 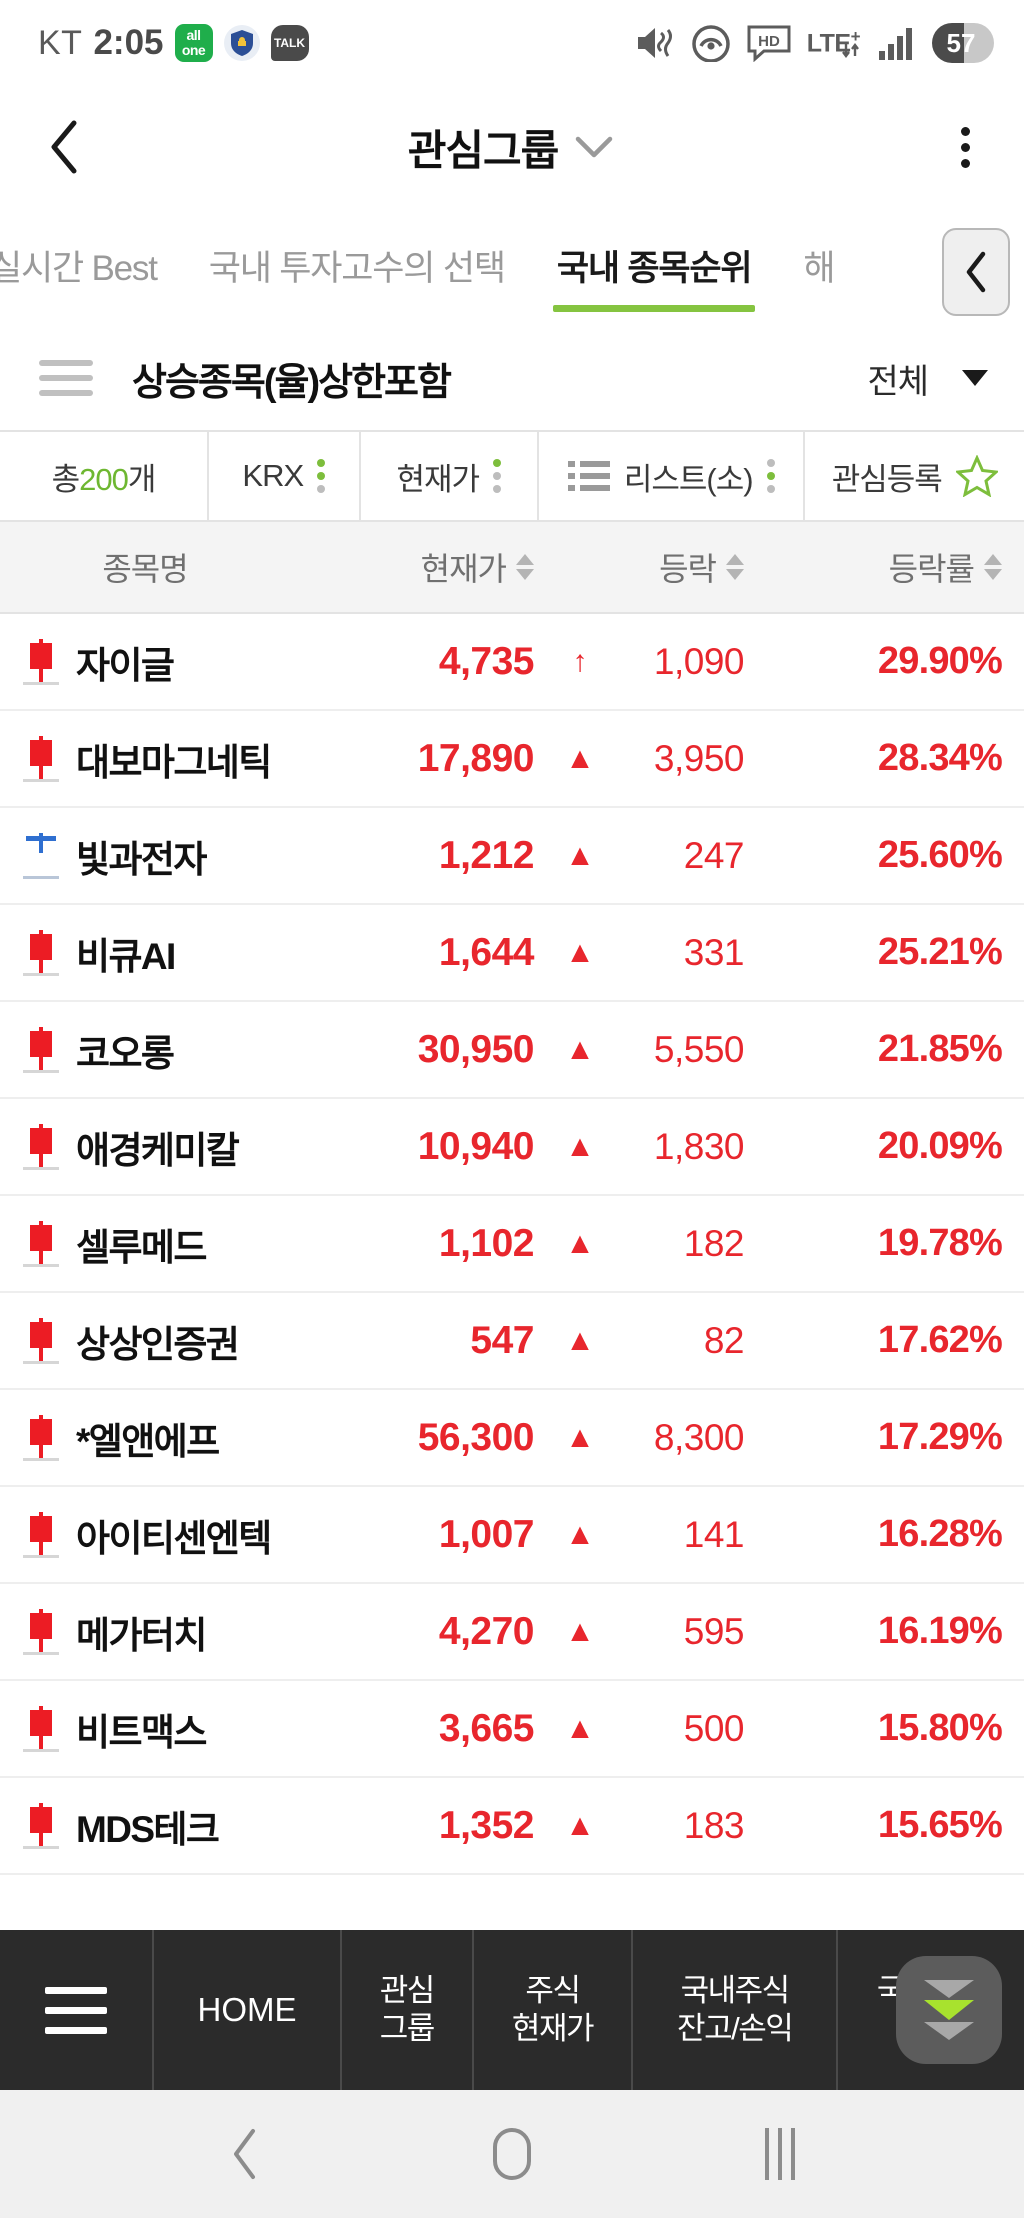 What do you see at coordinates (141, 1635) in the screenshot?
I see `stock-name: 메가터치` at bounding box center [141, 1635].